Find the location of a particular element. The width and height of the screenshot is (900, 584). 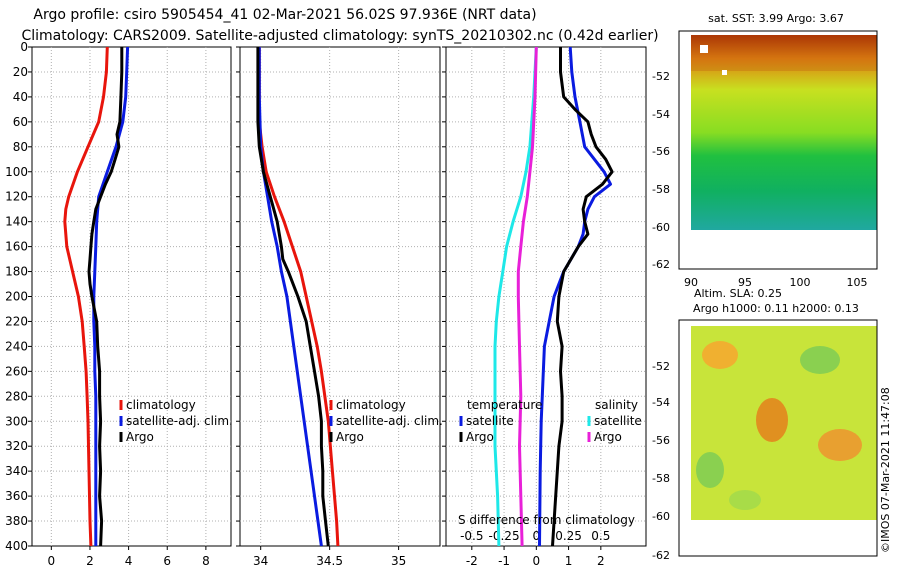

difference-x-tick-label: 0 is located at coordinates (537, 561).